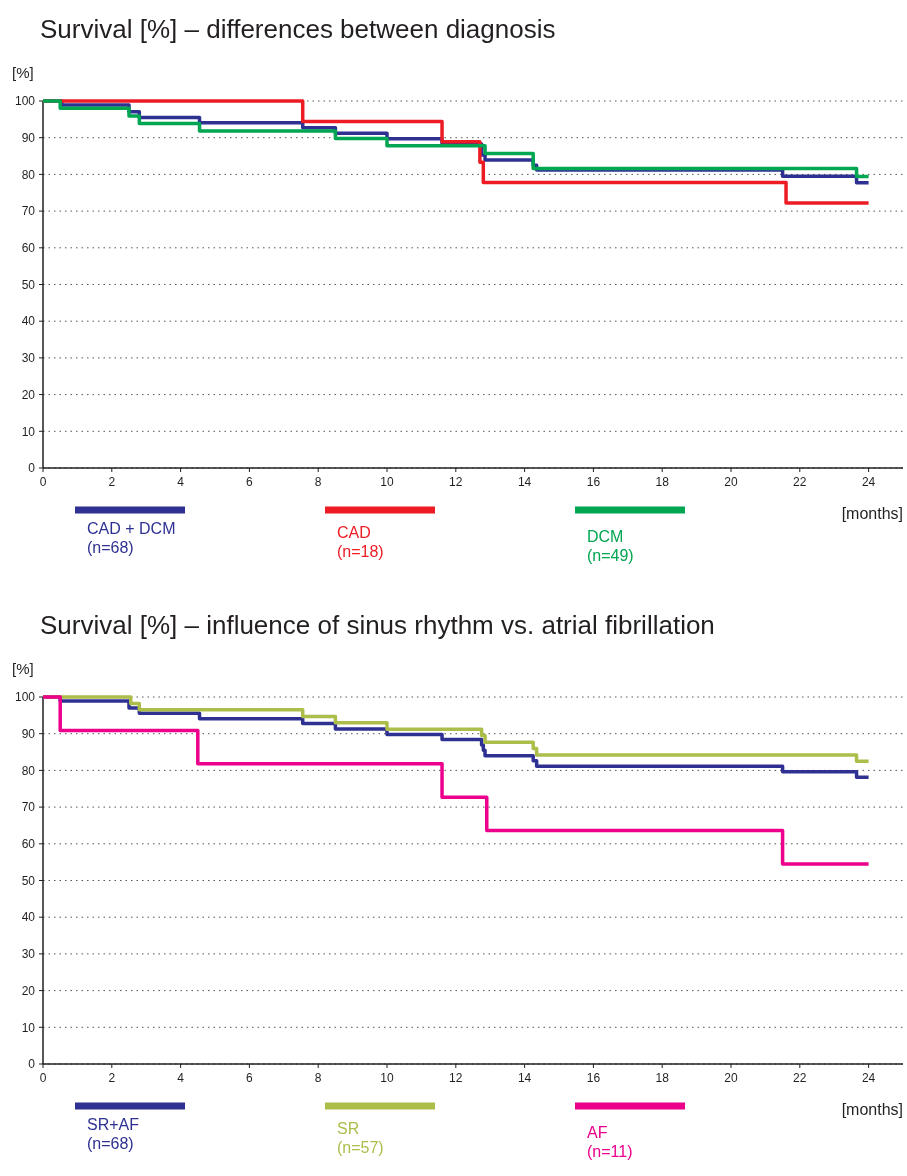 Image resolution: width=907 pixels, height=1176 pixels. Describe the element at coordinates (610, 546) in the screenshot. I see `text: DCM (n=49)` at that location.